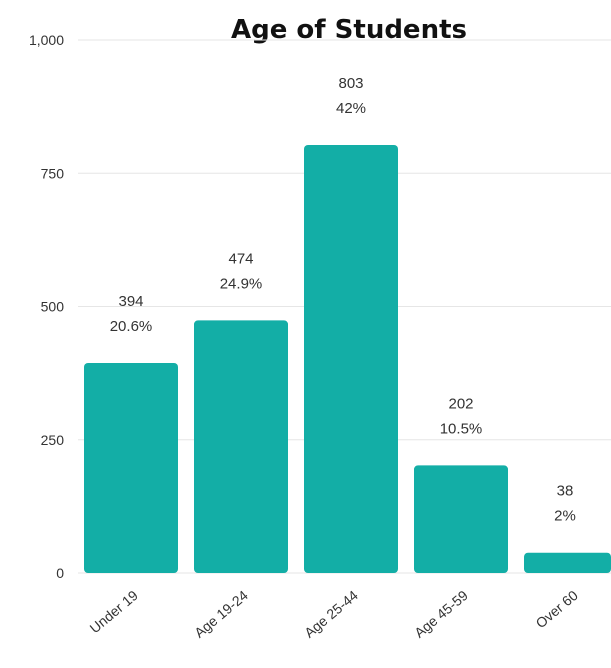  Describe the element at coordinates (351, 108) in the screenshot. I see `data-label-percent: 42%` at that location.